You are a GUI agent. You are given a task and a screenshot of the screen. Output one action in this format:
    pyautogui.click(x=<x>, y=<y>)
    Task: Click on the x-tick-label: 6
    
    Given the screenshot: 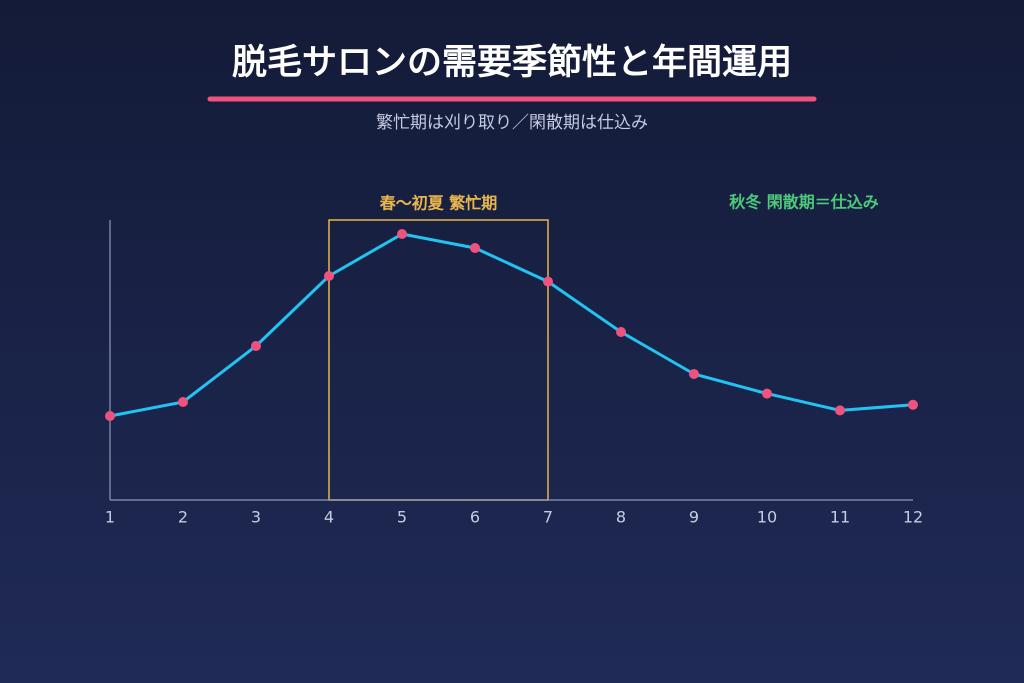 What is the action you would take?
    pyautogui.click(x=475, y=517)
    